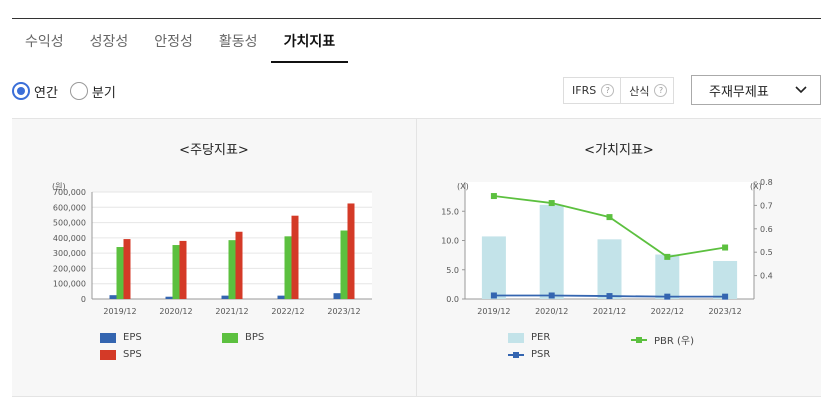  What do you see at coordinates (44, 42) in the screenshot?
I see `tab-profitability: 수익성` at bounding box center [44, 42].